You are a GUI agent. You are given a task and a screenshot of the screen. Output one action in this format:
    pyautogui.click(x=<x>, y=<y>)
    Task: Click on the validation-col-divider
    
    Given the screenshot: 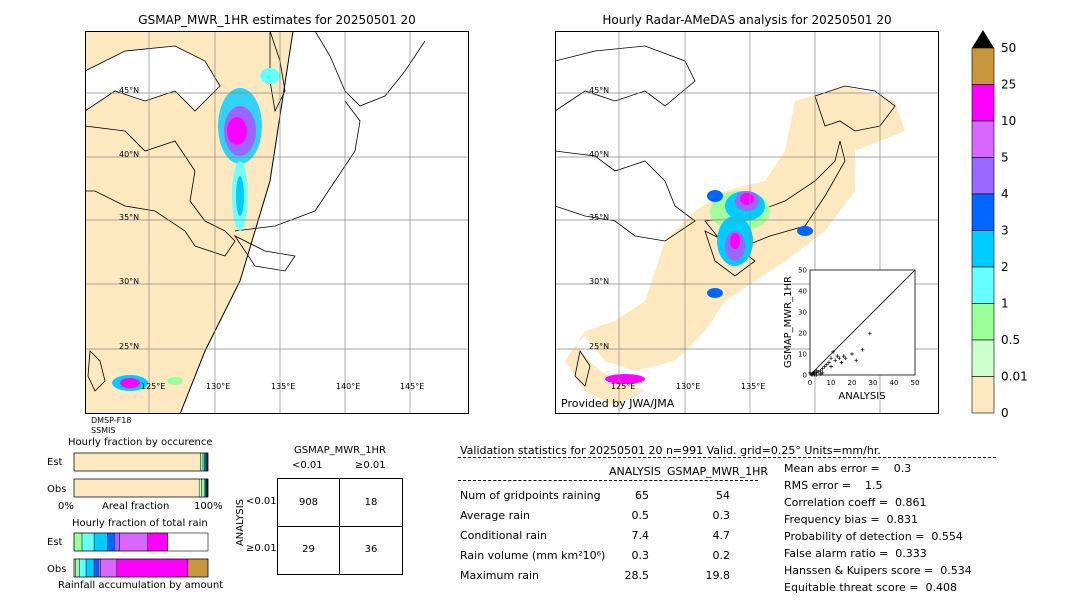 What is the action you would take?
    pyautogui.click(x=608, y=480)
    